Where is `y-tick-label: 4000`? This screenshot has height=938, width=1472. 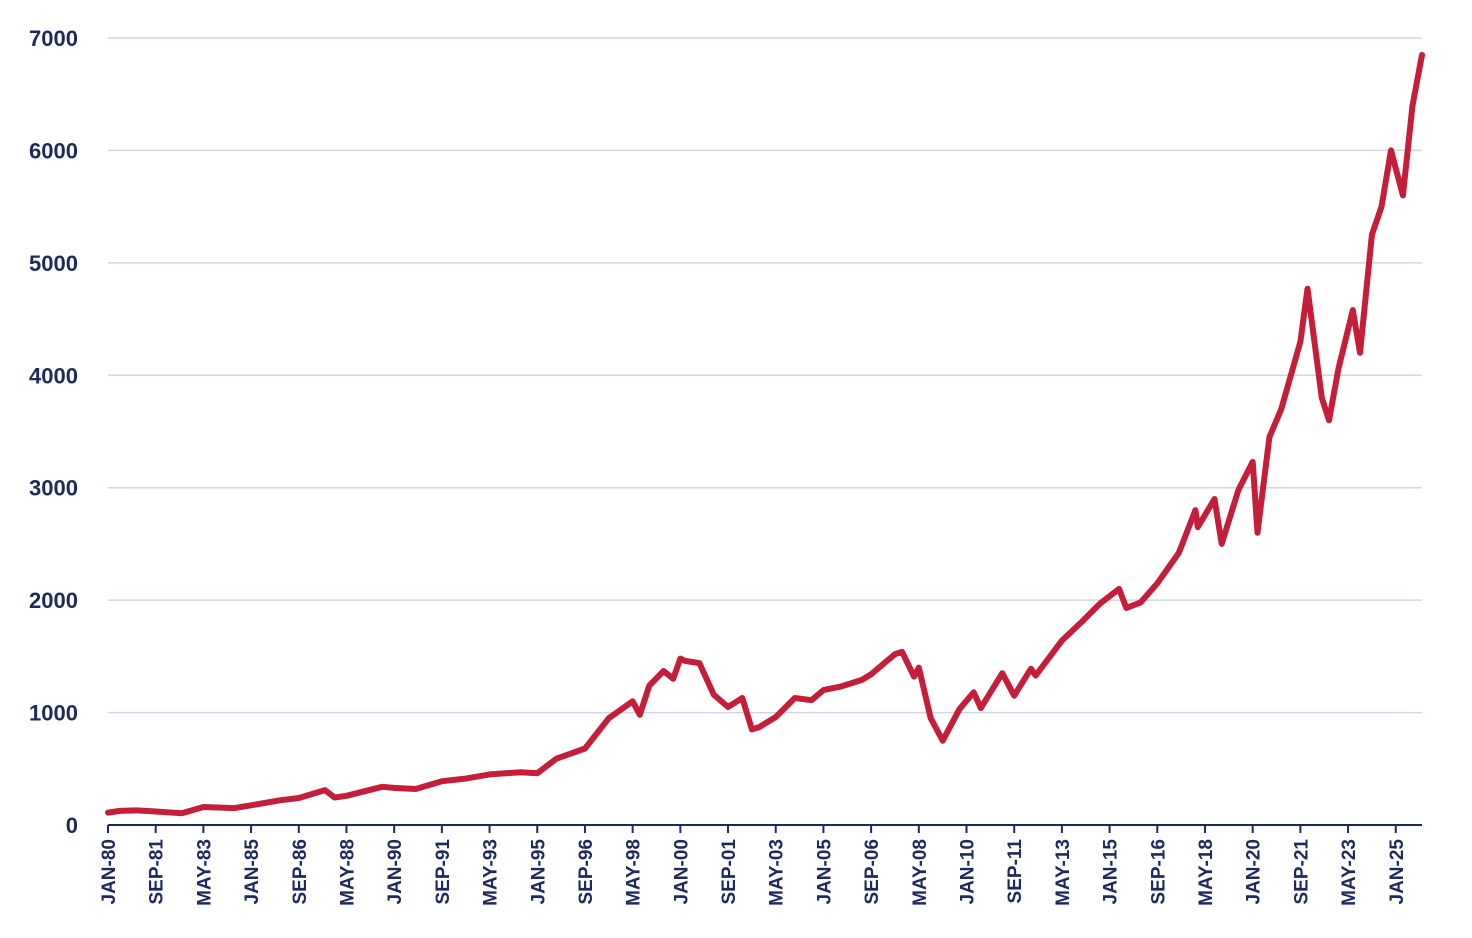
y-tick-label: 4000 is located at coordinates (53, 375).